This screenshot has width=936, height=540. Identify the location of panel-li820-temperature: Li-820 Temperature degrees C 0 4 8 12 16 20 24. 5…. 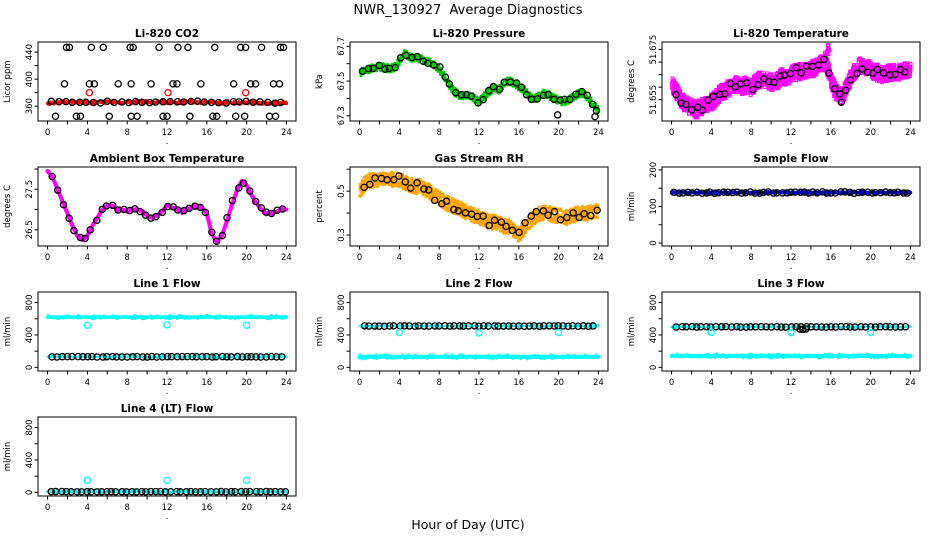
(780, 87).